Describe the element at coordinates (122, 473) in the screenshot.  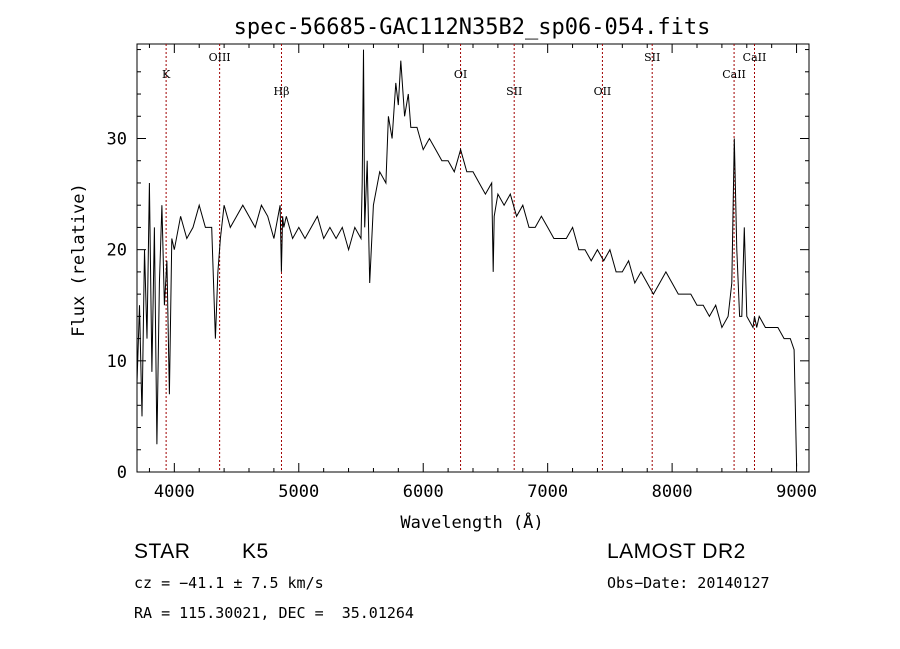
I see `y-tick-label: 0` at that location.